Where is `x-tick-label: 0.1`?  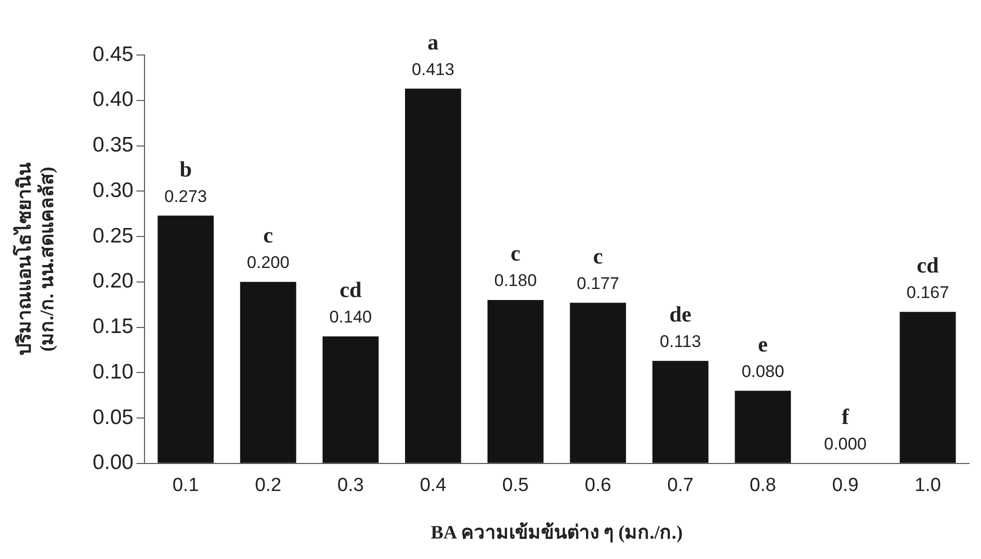
x-tick-label: 0.1 is located at coordinates (185, 485).